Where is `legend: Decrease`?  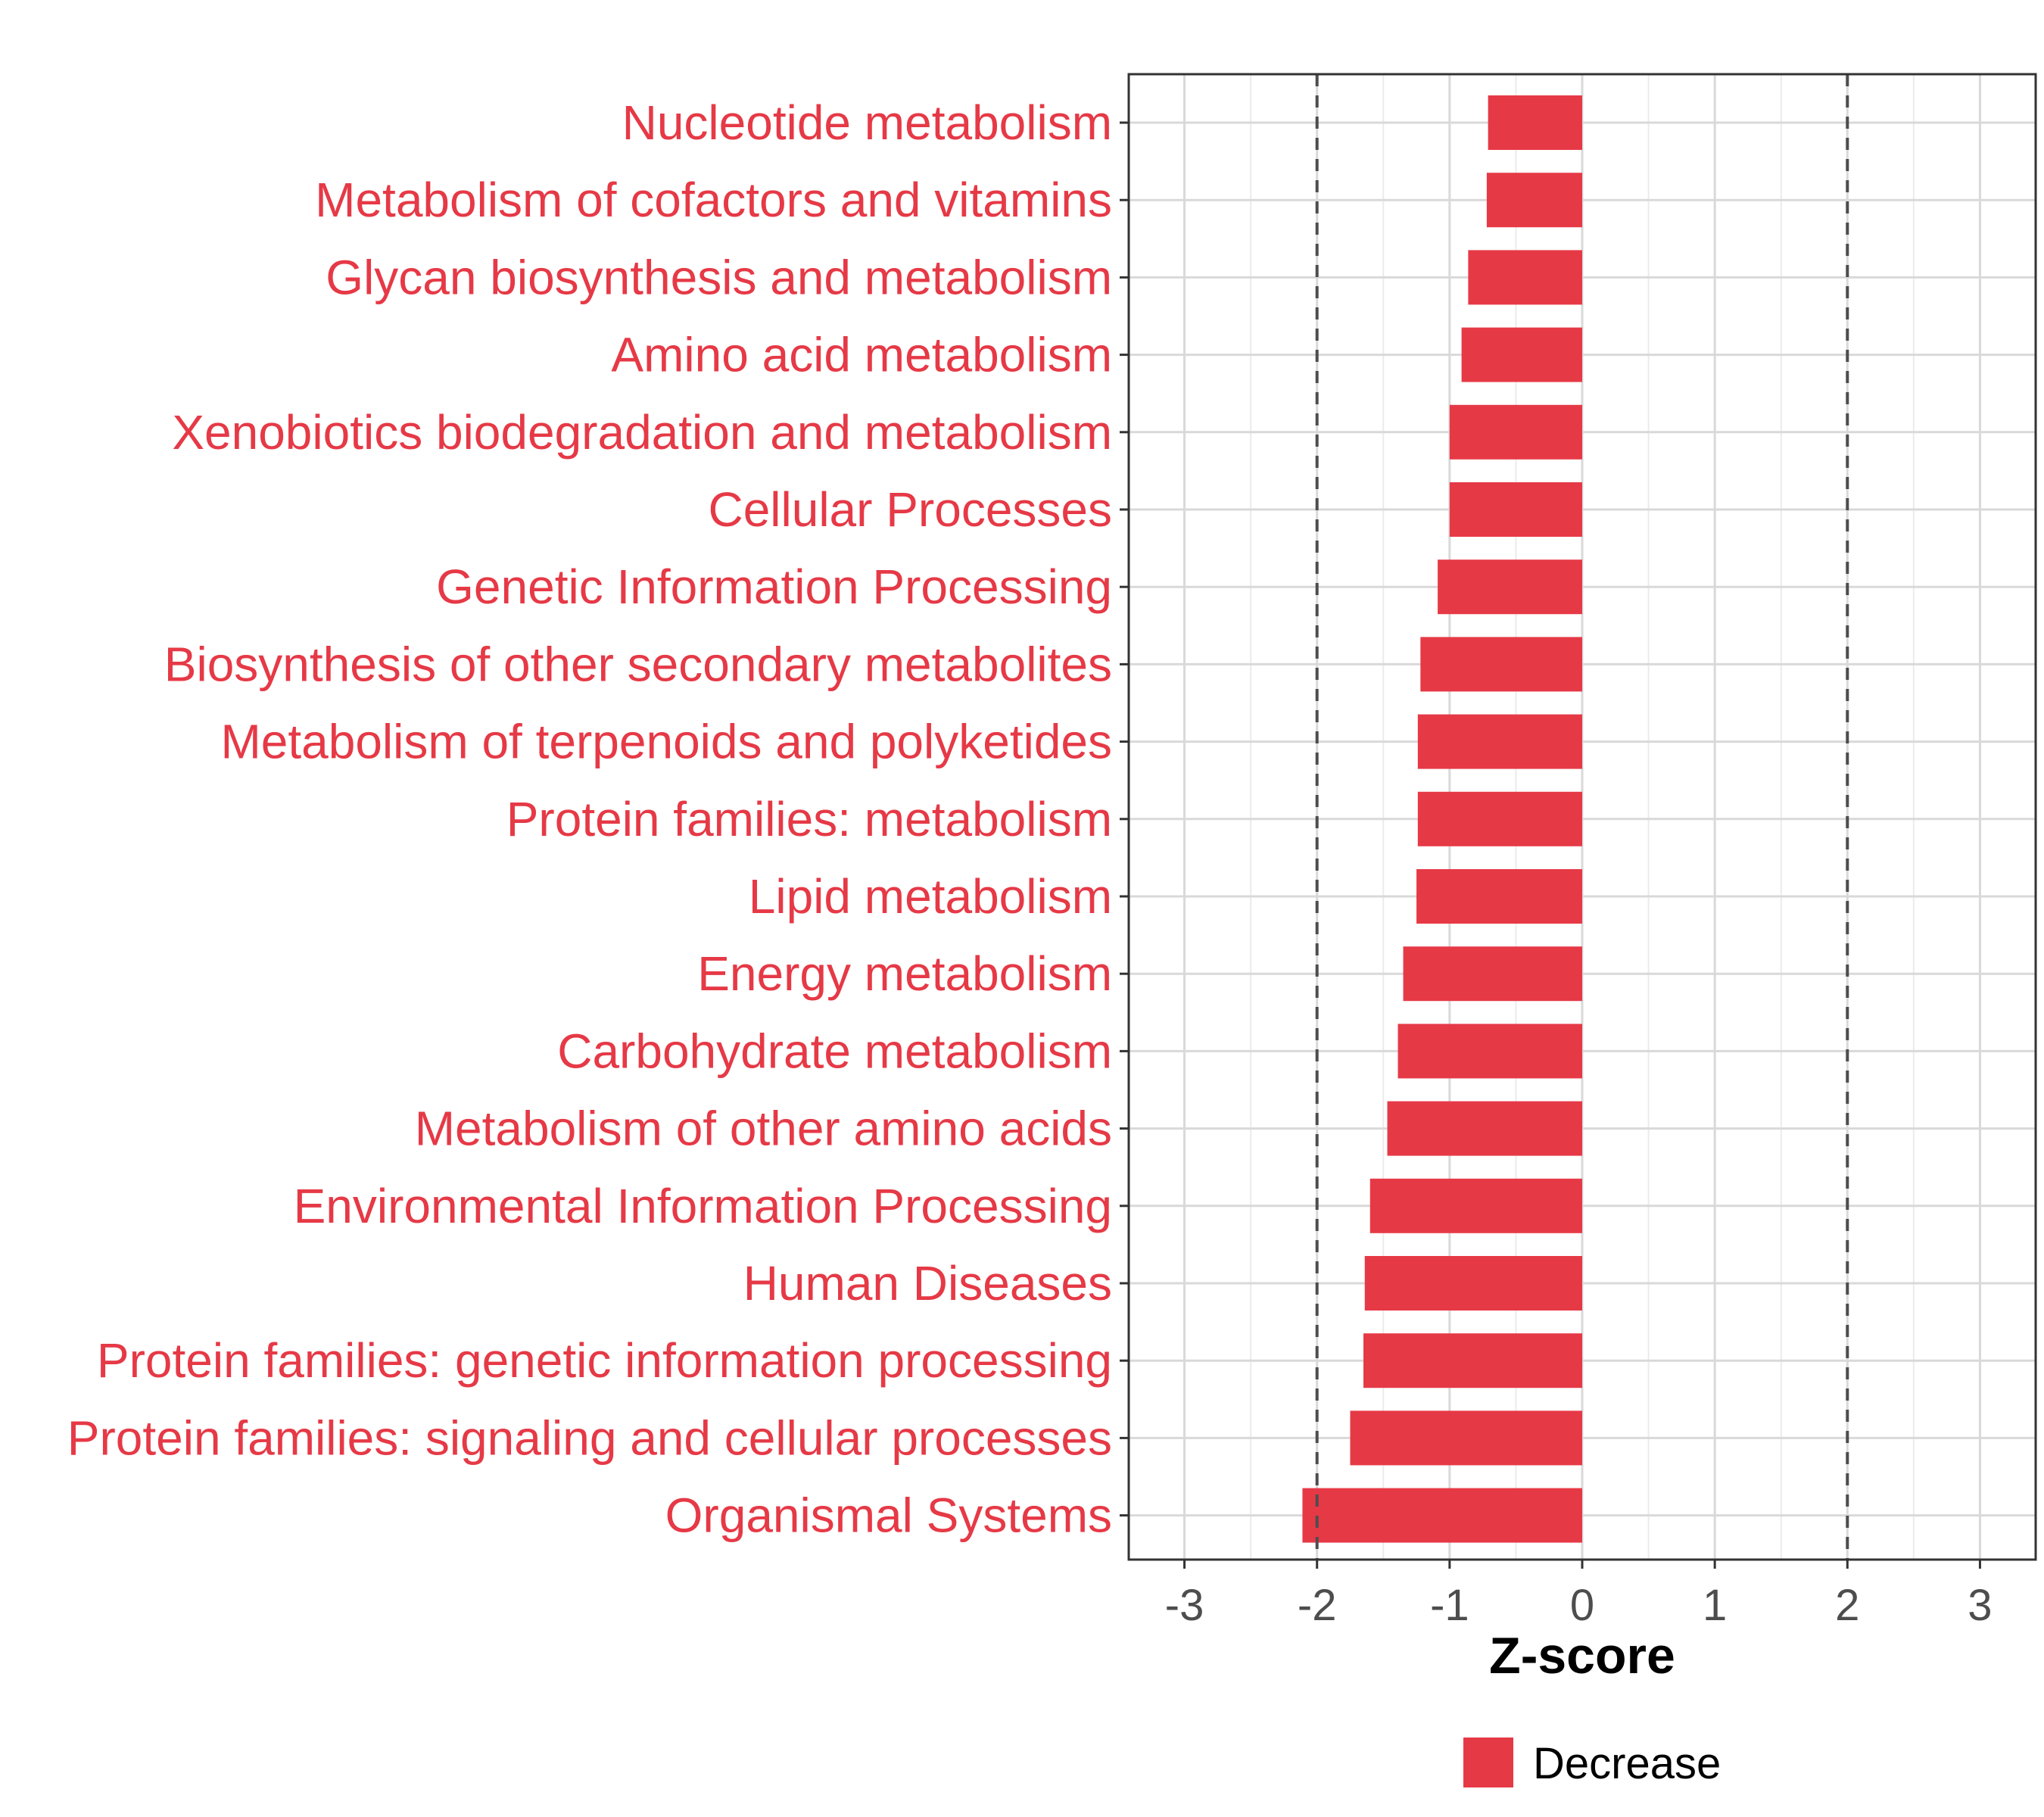
legend: Decrease is located at coordinates (1592, 1763).